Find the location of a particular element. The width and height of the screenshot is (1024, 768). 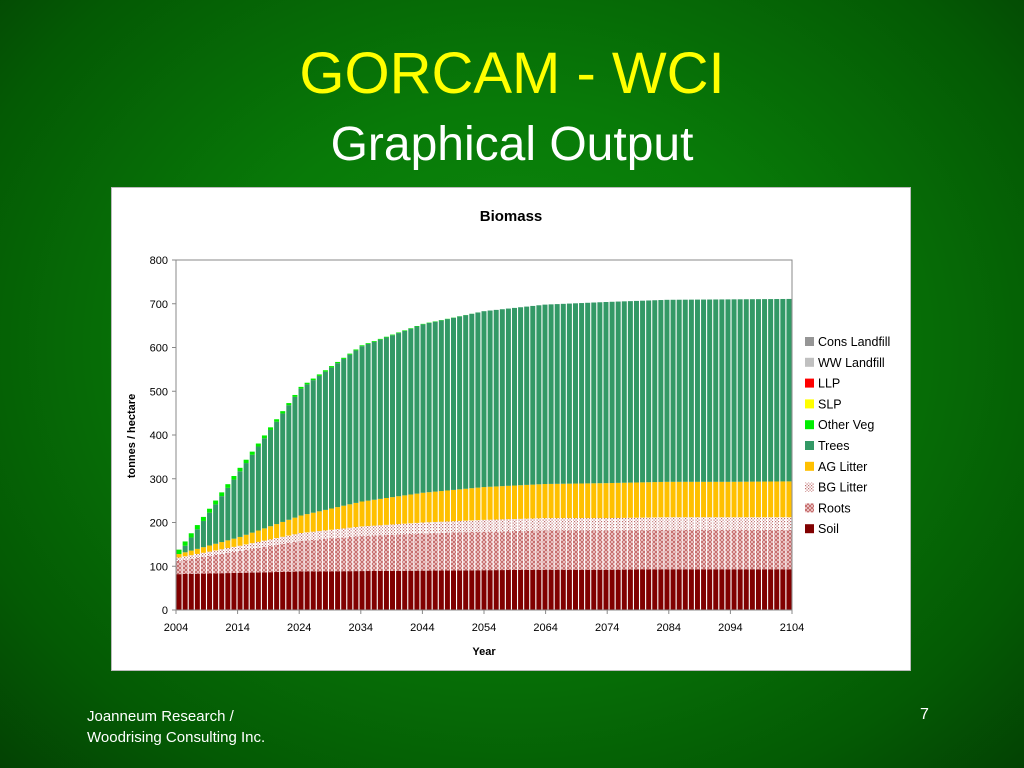

y-tick-label: 500 is located at coordinates (159, 392).